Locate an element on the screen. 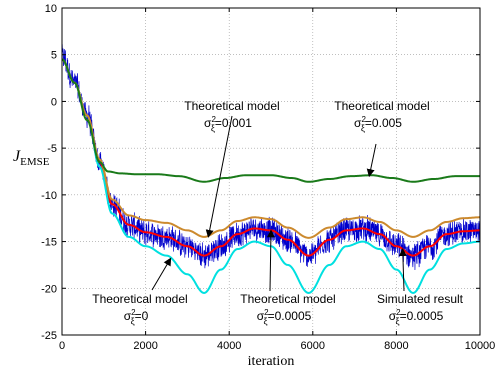 The width and height of the screenshot is (500, 372). annotation-value-a1: σ2 ξ=0.001 is located at coordinates (228, 124).